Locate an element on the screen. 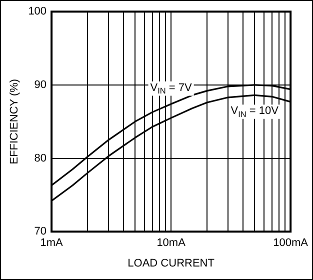 The image size is (313, 280). x-tick-label: 10mA is located at coordinates (171, 243).